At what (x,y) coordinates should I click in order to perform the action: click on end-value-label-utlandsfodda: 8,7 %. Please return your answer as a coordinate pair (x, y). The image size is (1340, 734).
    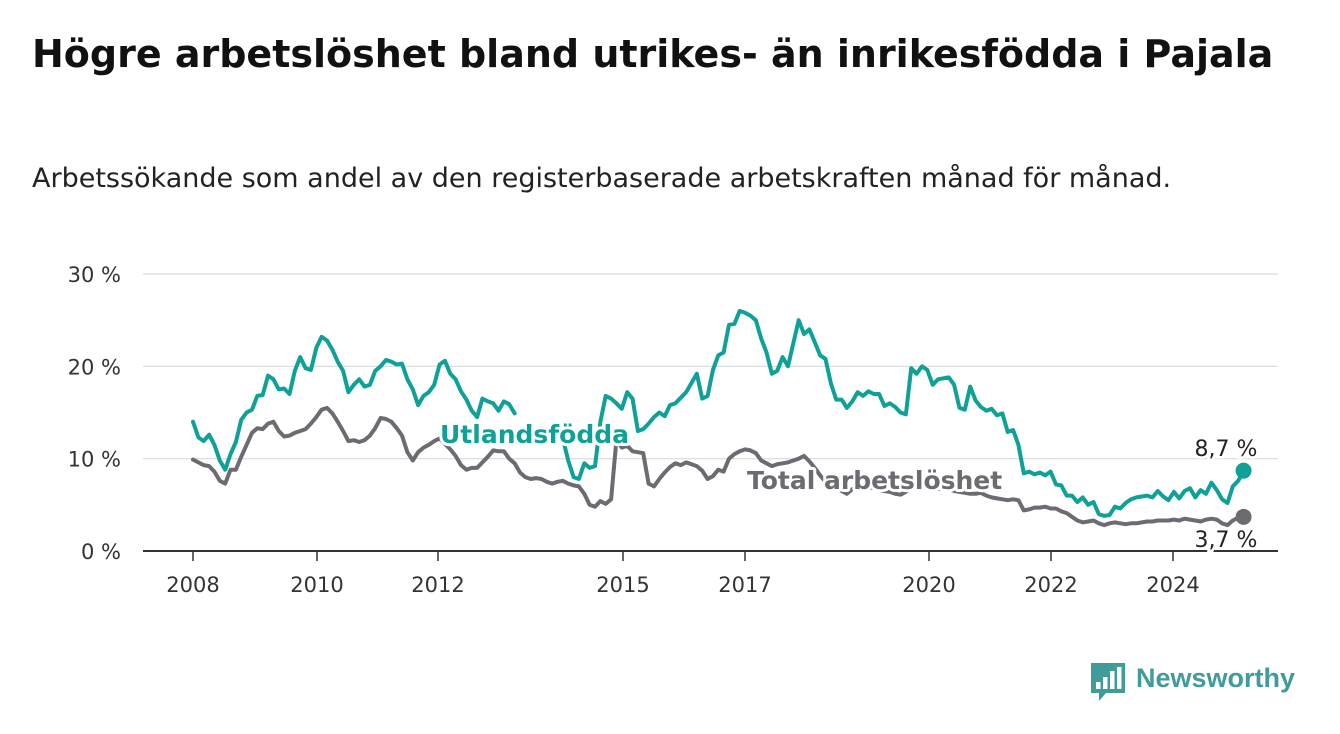
    Looking at the image, I should click on (1226, 449).